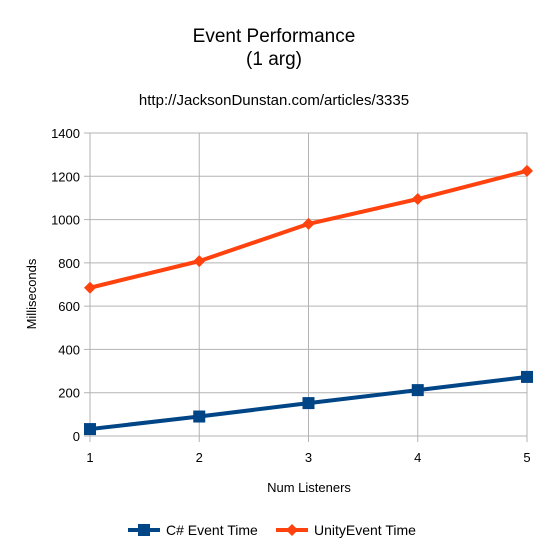  What do you see at coordinates (31, 293) in the screenshot?
I see `y-axis-label: Milliseconds` at bounding box center [31, 293].